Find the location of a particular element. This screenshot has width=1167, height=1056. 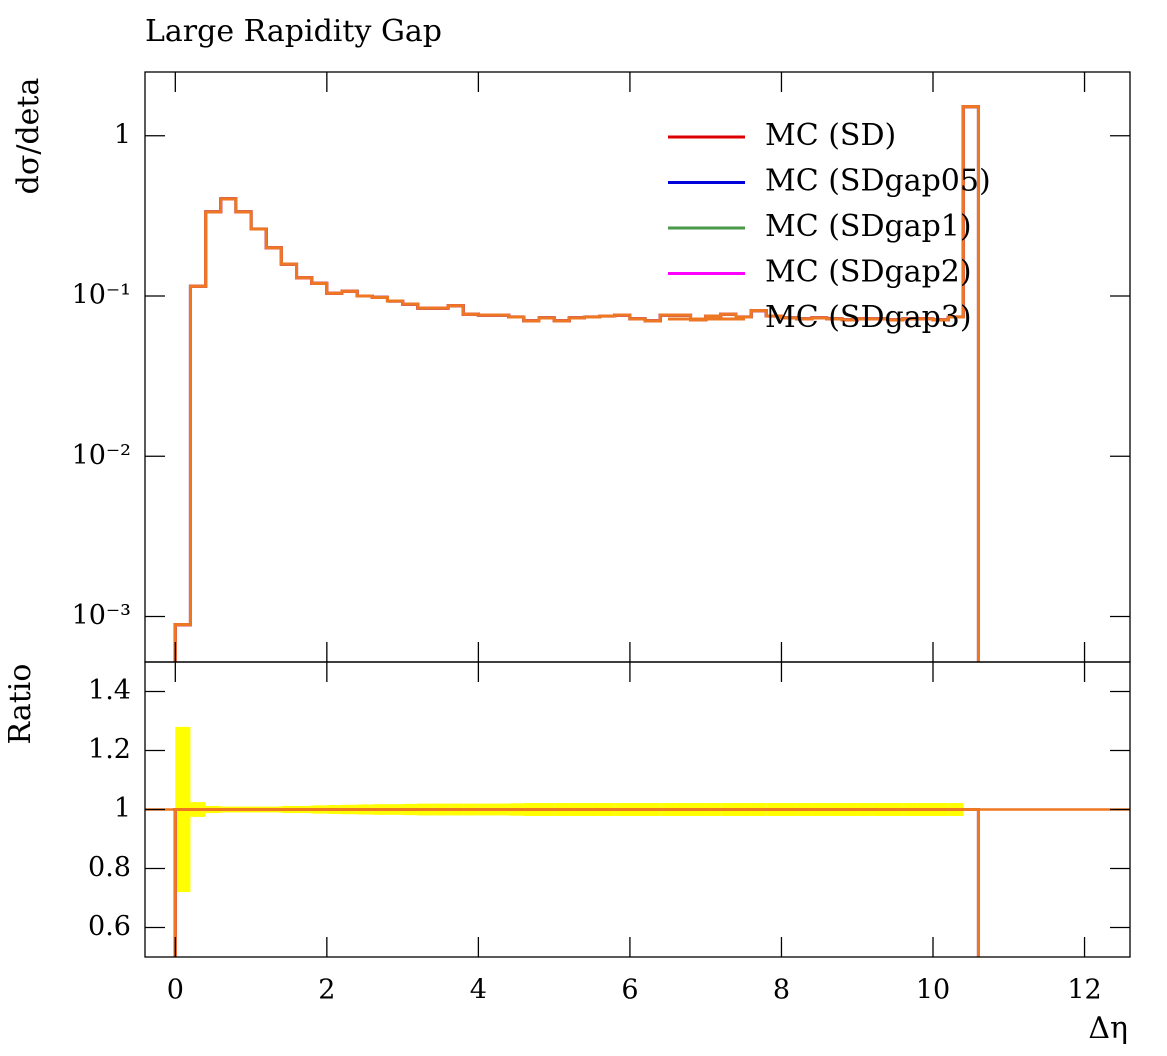

y-tick-label: 1.4 is located at coordinates (109, 690).